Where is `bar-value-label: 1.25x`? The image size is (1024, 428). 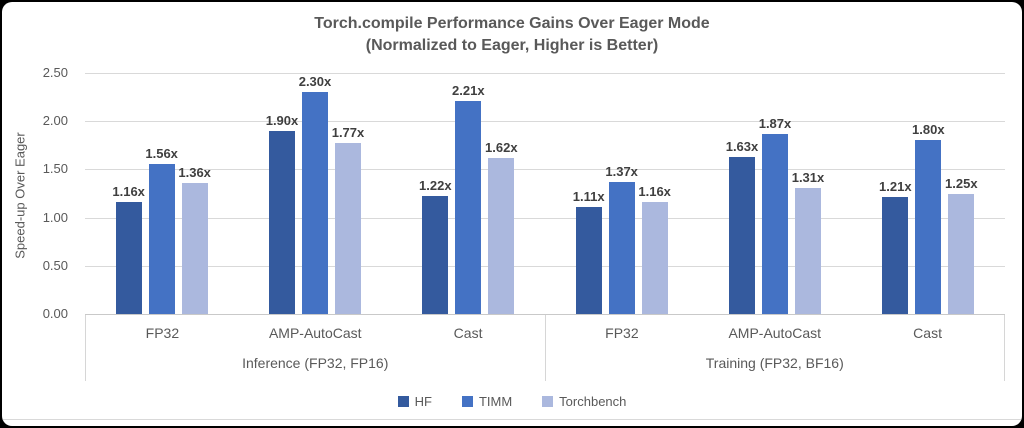 bar-value-label: 1.25x is located at coordinates (961, 183).